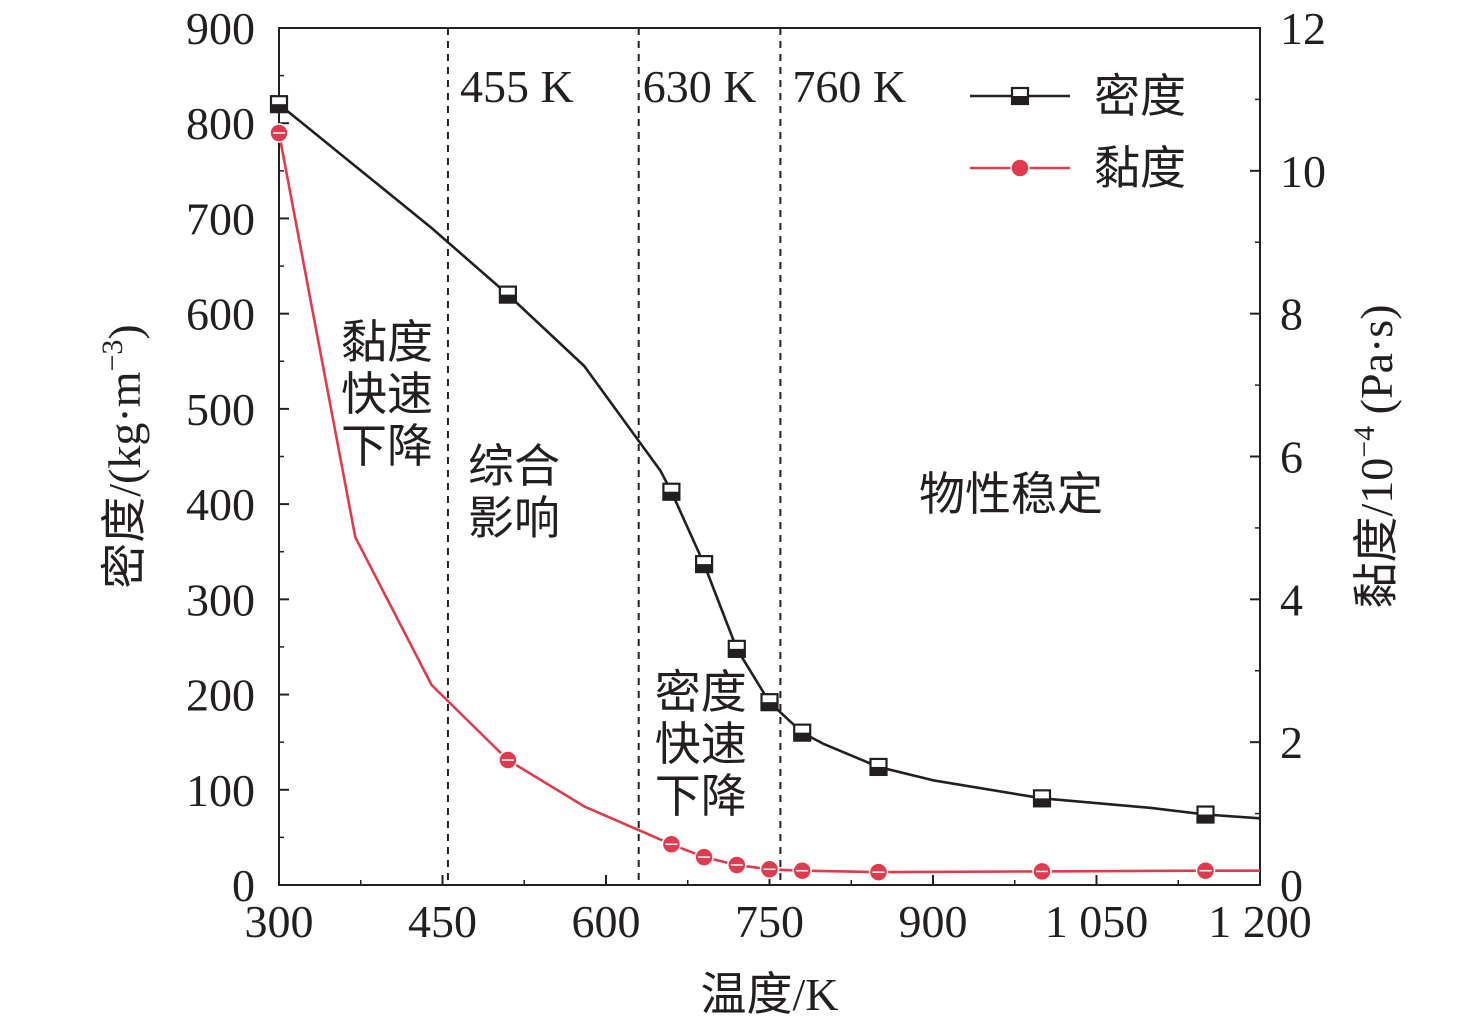 The height and width of the screenshot is (1031, 1476). I want to click on y-axis-right-title: 黏度/10−4 (Pa·s), so click(1375, 456).